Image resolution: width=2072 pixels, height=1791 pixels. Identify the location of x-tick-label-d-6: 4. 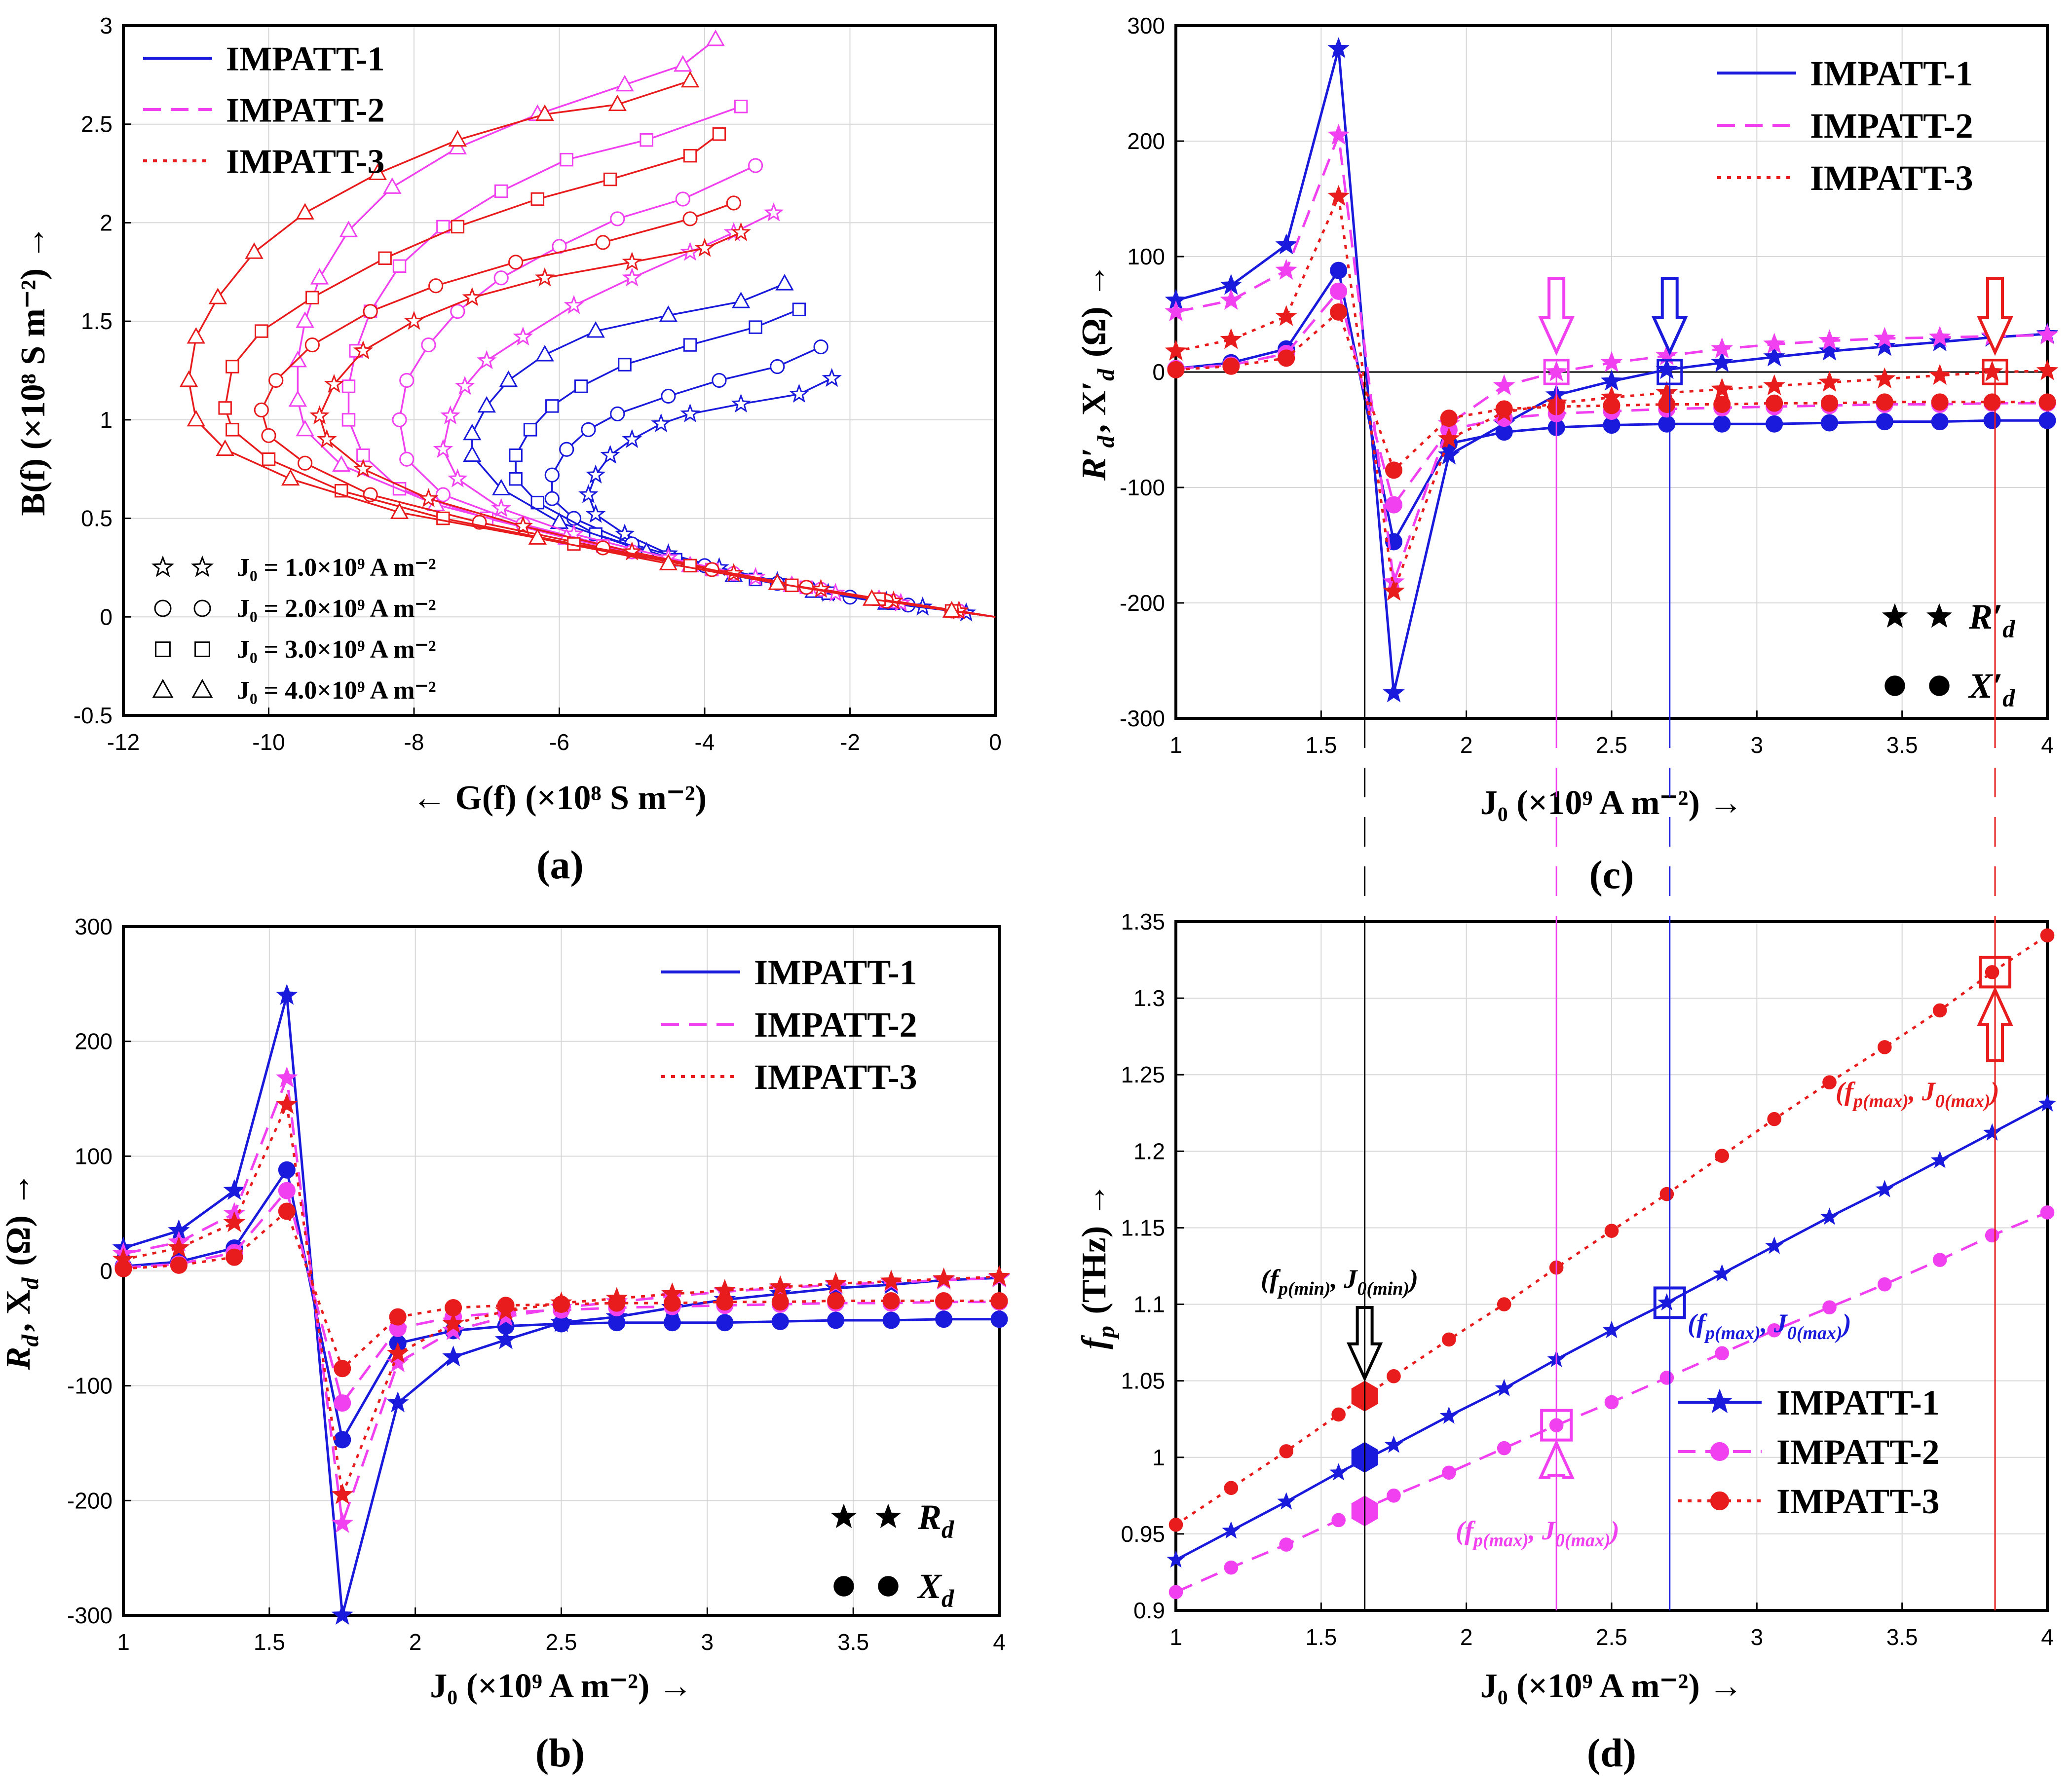
(2048, 1637).